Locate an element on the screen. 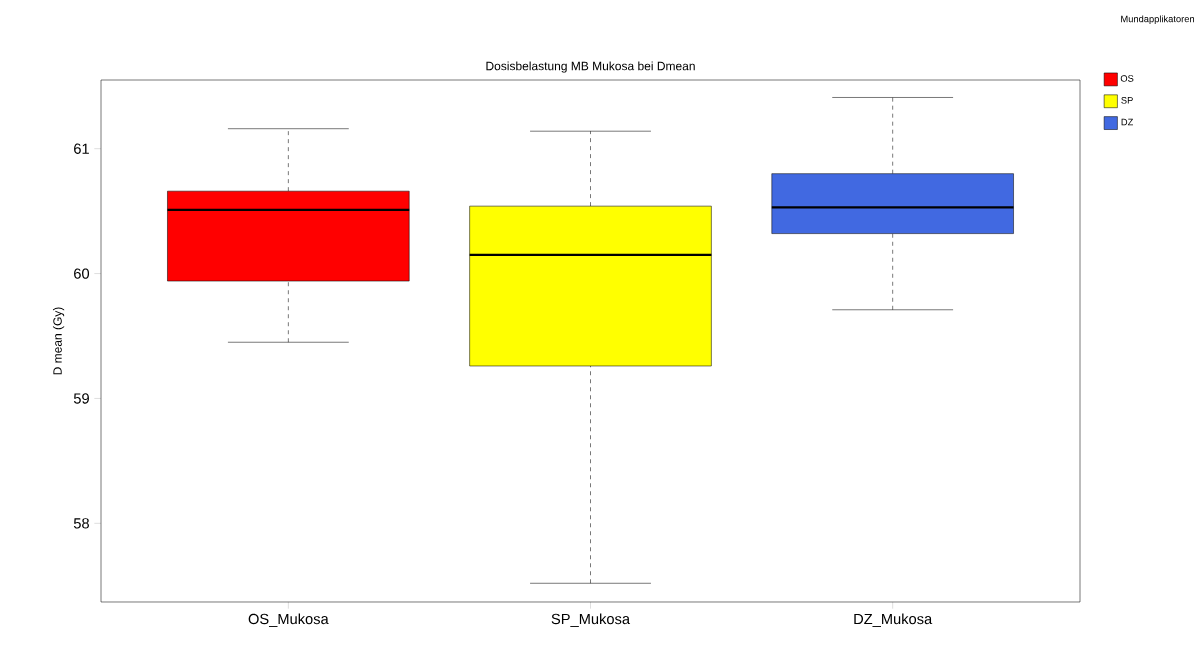 The height and width of the screenshot is (658, 1202). y-tick-label: 61 is located at coordinates (81, 148).